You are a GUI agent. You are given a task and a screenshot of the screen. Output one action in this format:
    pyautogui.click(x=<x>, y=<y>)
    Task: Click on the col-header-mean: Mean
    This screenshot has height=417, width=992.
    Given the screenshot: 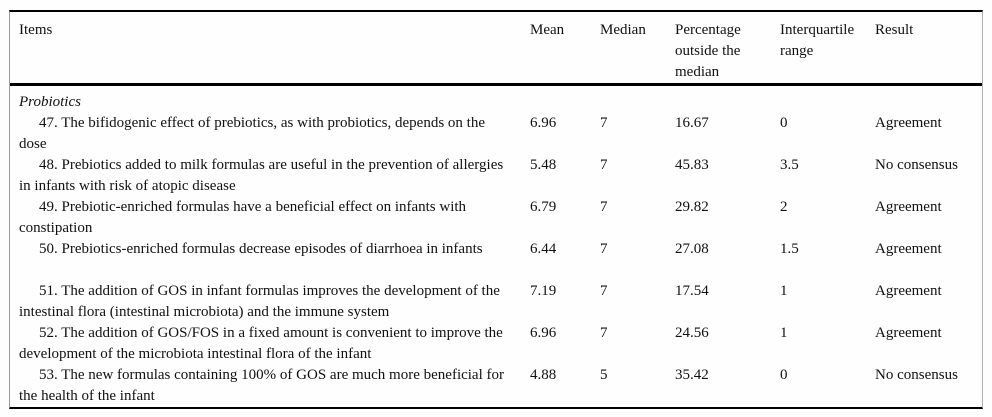 What is the action you would take?
    pyautogui.click(x=565, y=49)
    